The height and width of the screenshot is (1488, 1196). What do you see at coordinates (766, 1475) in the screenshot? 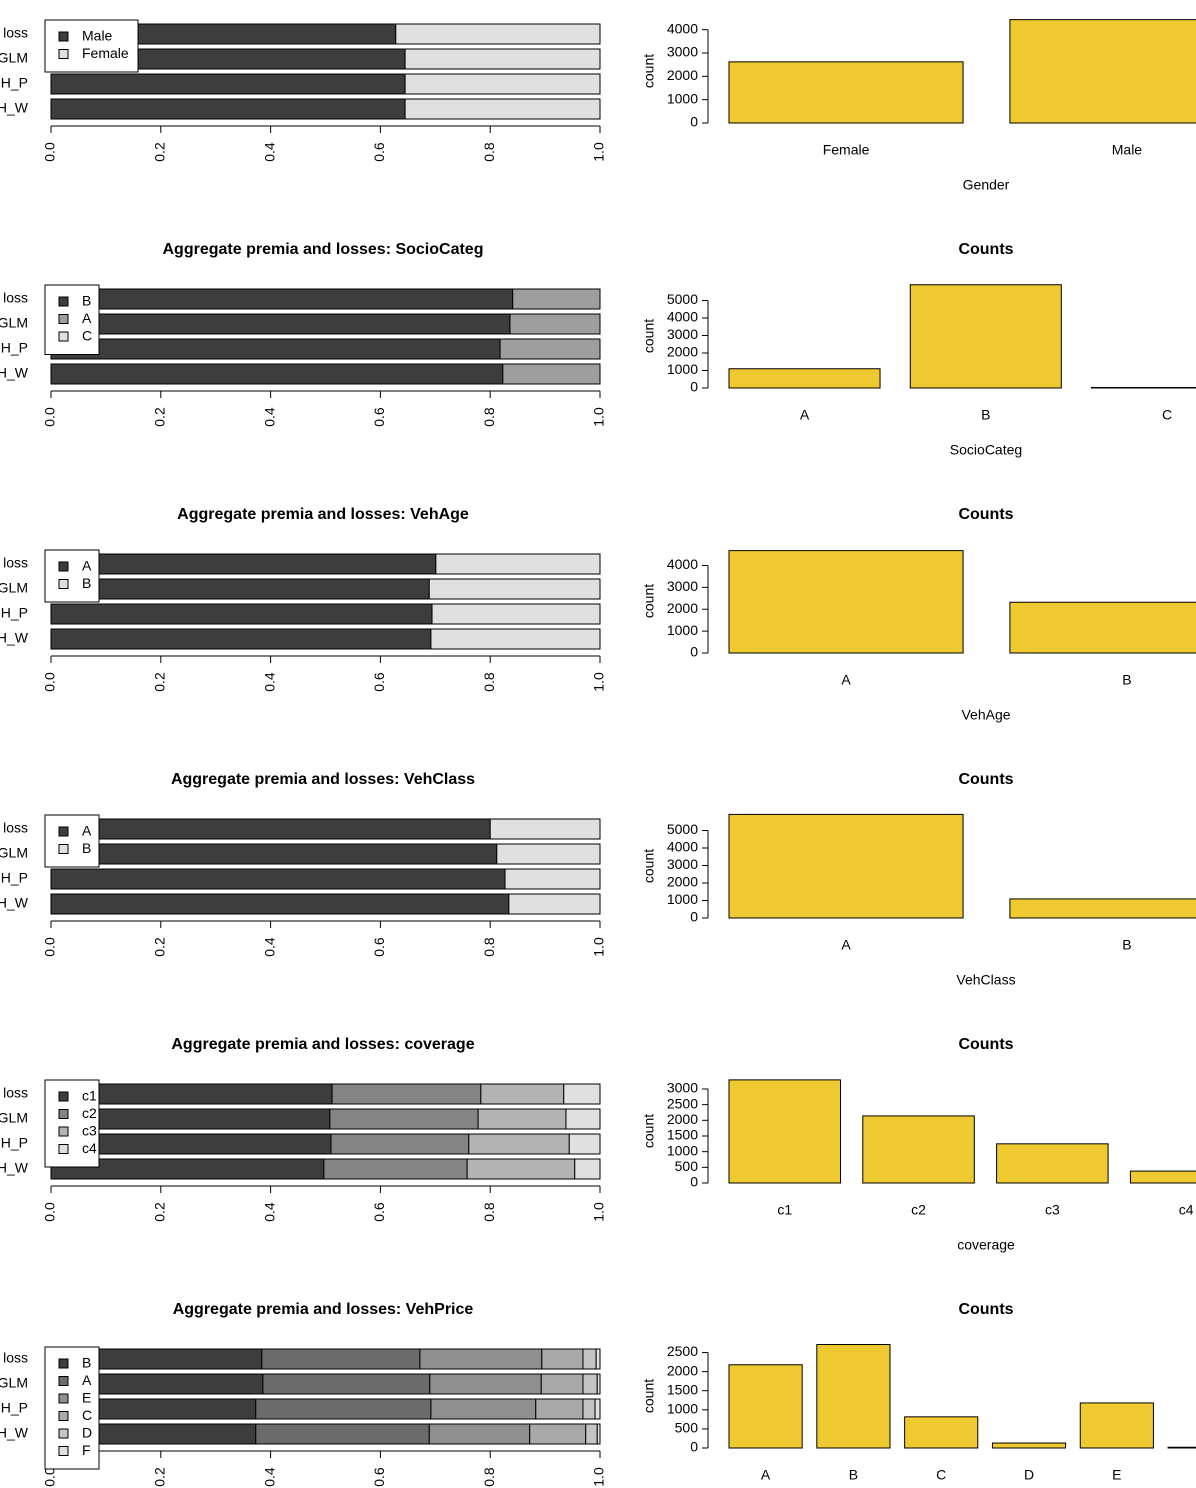
I see `x-tick-label: A` at bounding box center [766, 1475].